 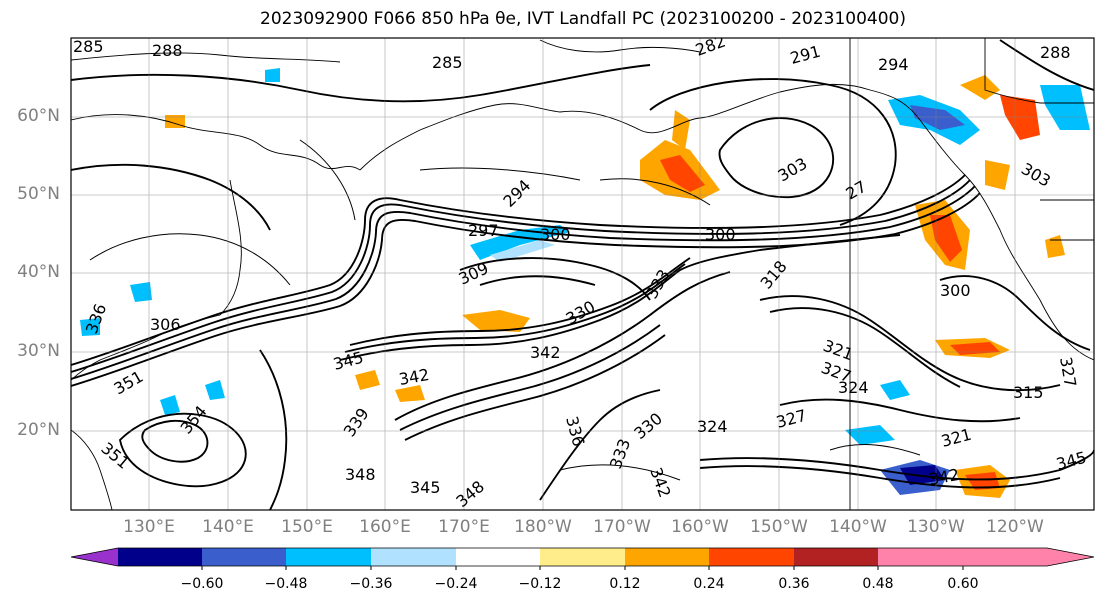 I want to click on colorbar-tick-label: 0.60, so click(x=963, y=584).